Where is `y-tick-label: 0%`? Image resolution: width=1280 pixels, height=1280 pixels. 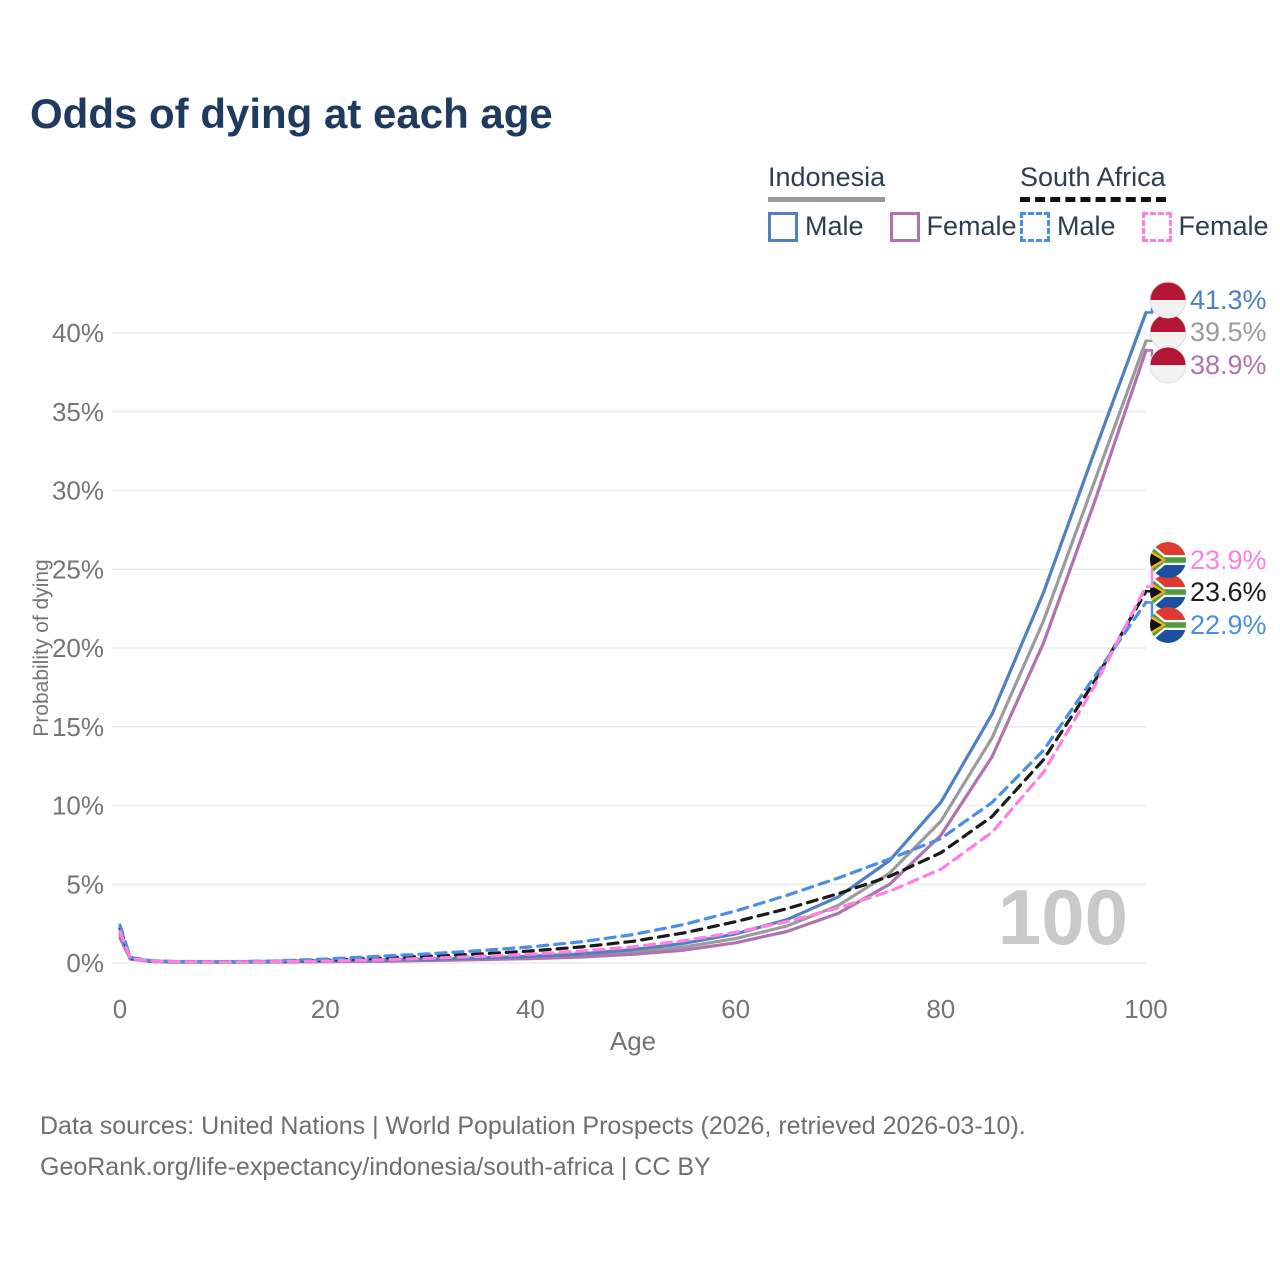 y-tick-label: 0% is located at coordinates (85, 963).